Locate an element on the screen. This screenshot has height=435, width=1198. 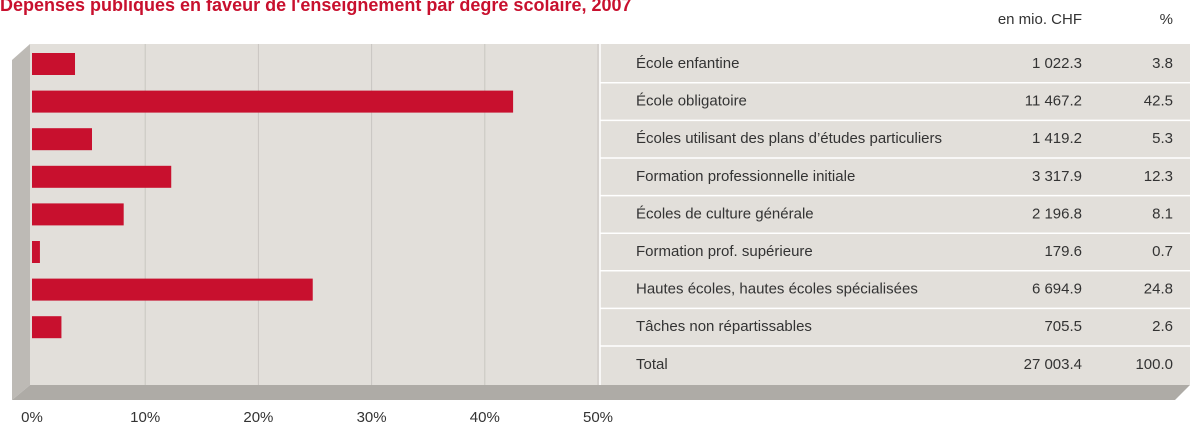
category-label: Formation professionnelle initiale is located at coordinates (745, 176).